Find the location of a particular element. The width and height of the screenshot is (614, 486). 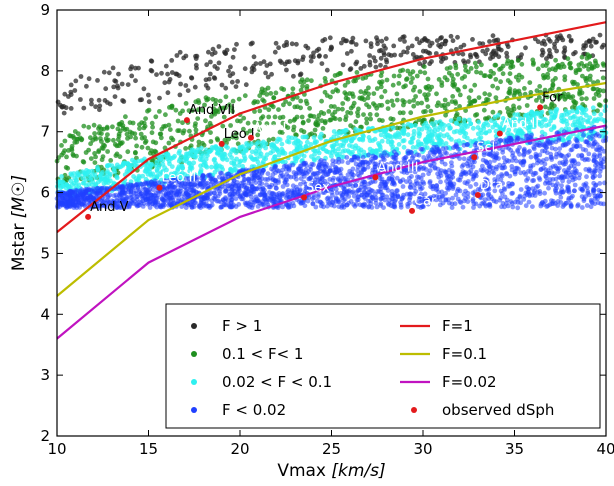

legend-label: F=0.1 is located at coordinates (464, 354).